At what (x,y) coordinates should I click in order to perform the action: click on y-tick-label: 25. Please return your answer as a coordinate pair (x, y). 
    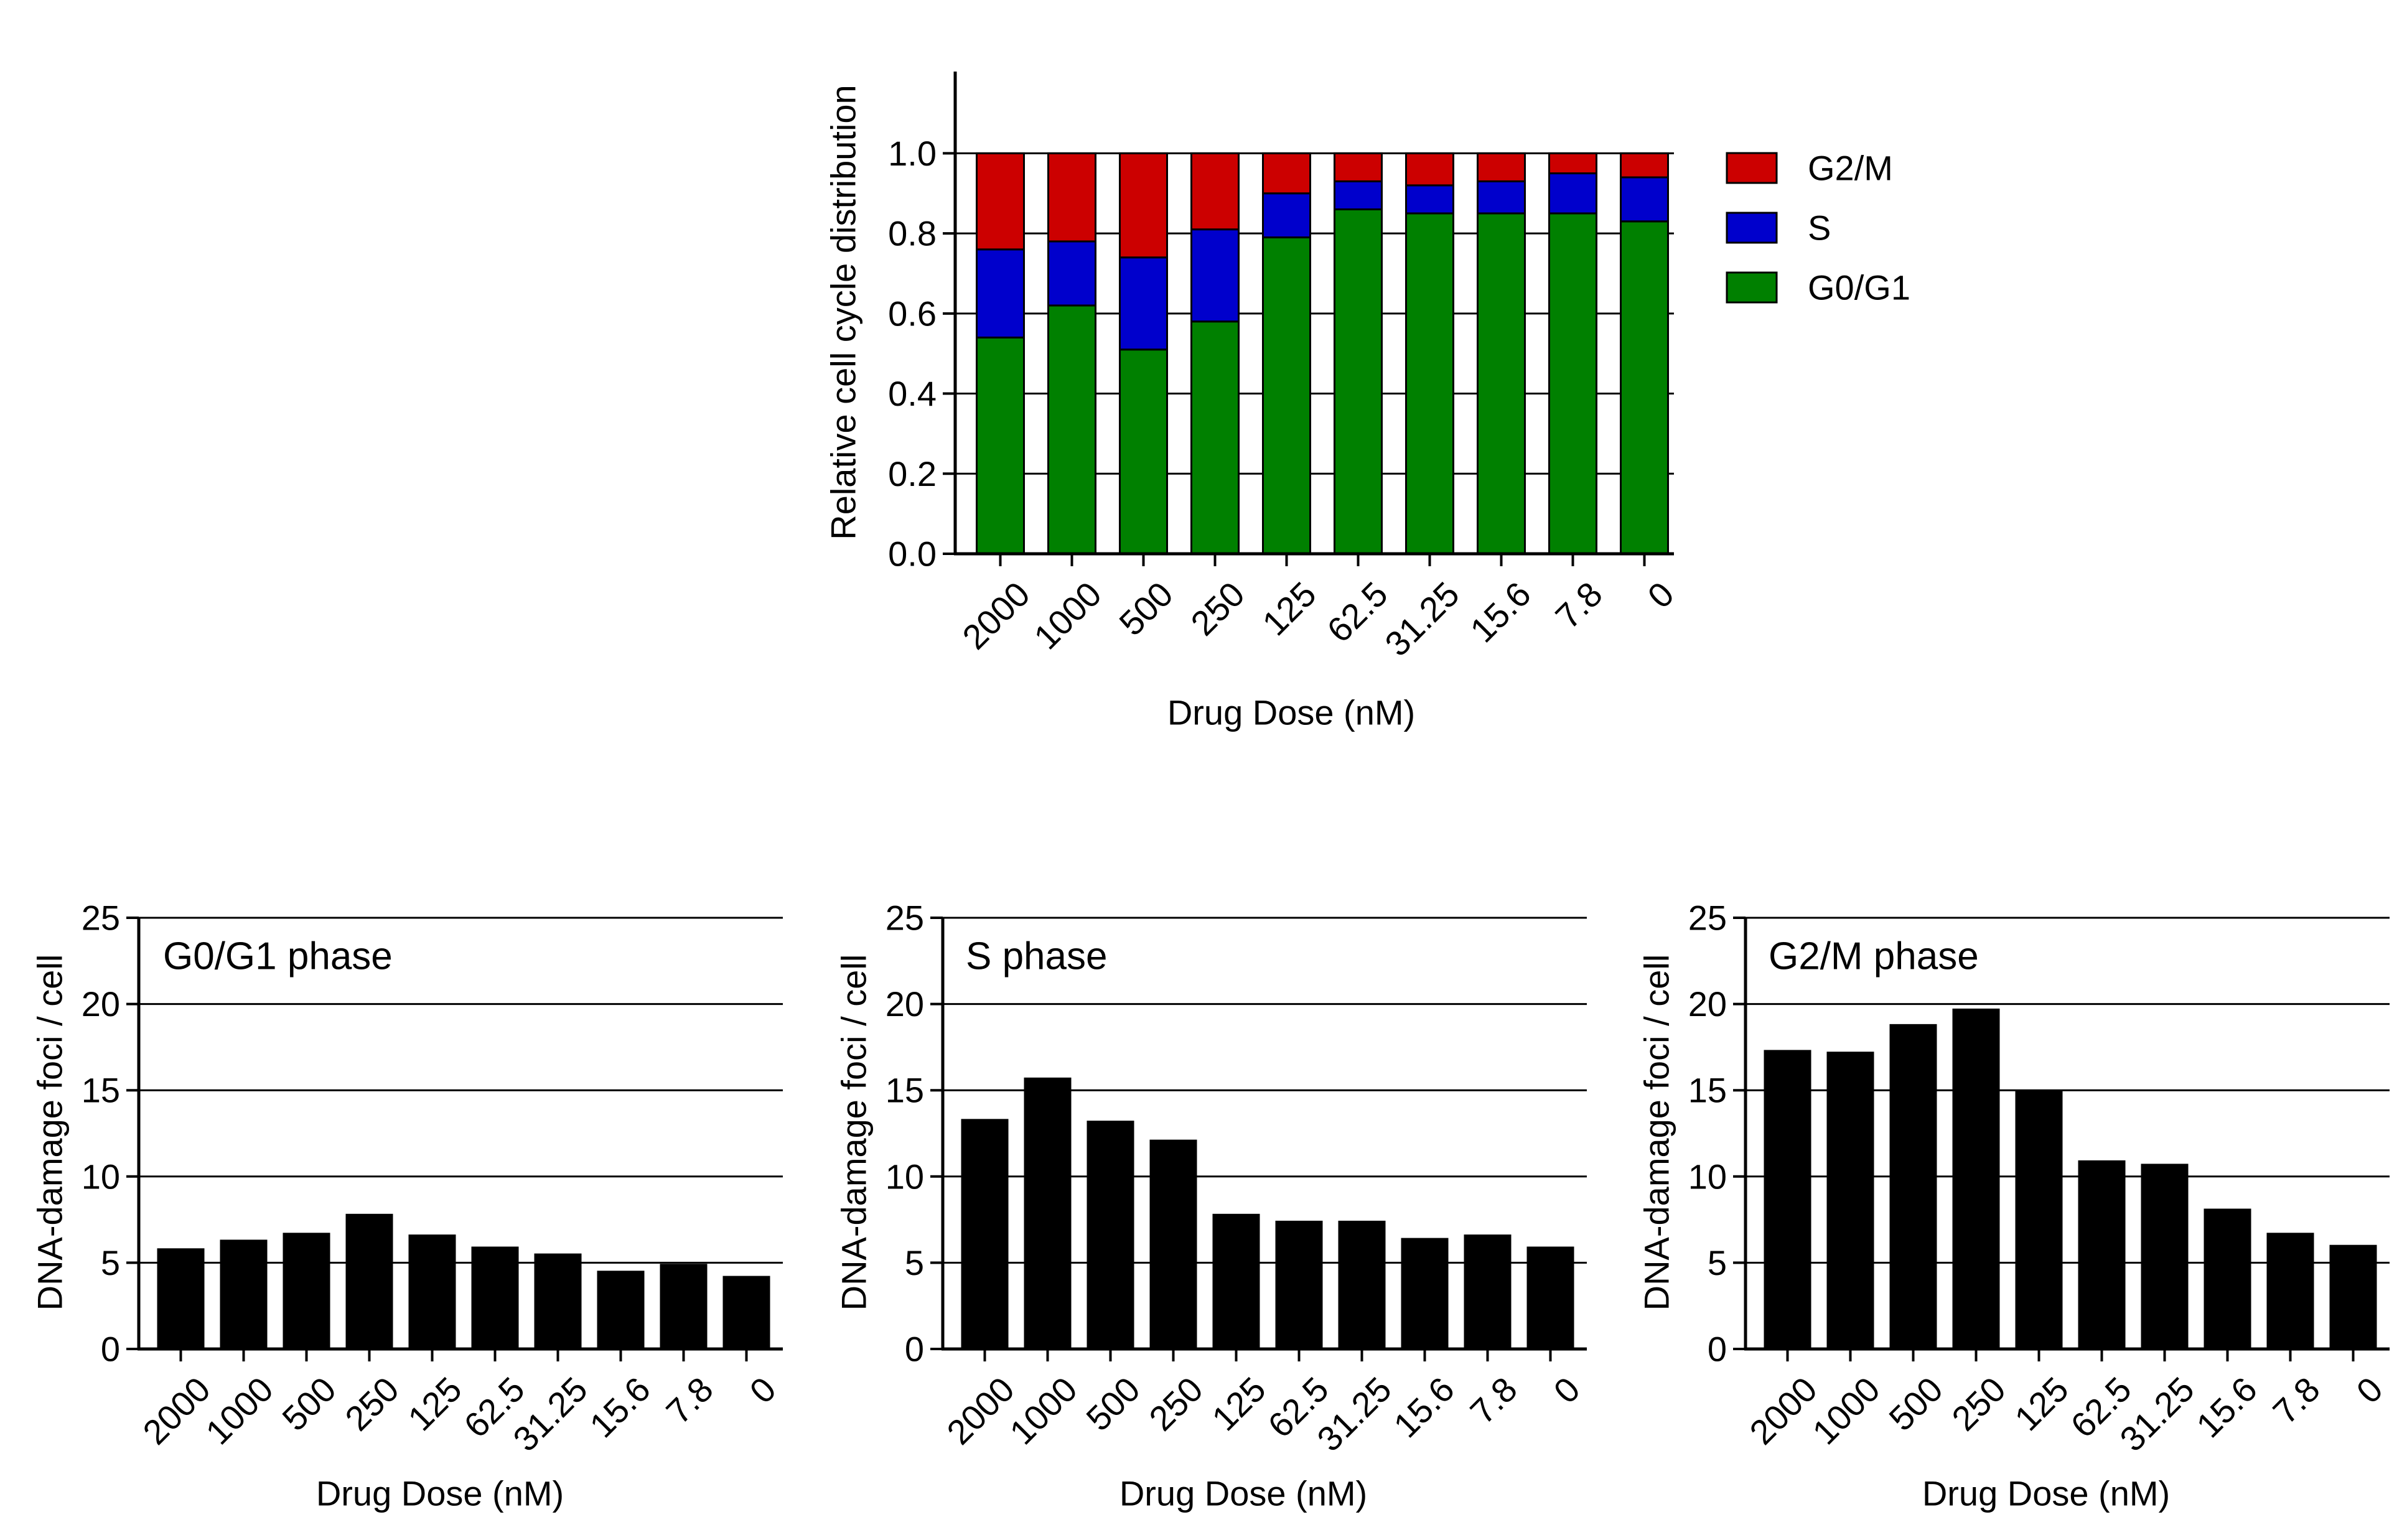
    Looking at the image, I should click on (1707, 918).